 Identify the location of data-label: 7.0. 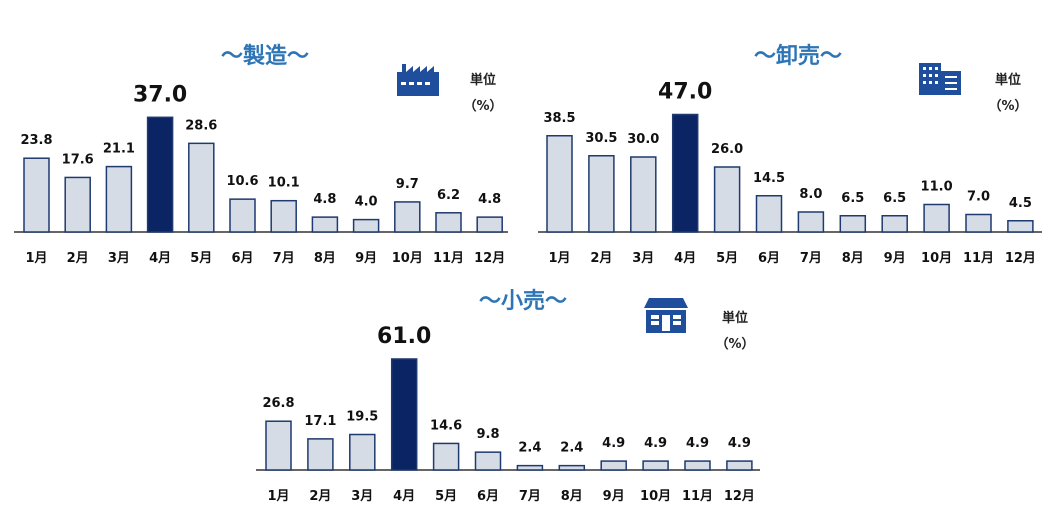
(978, 197).